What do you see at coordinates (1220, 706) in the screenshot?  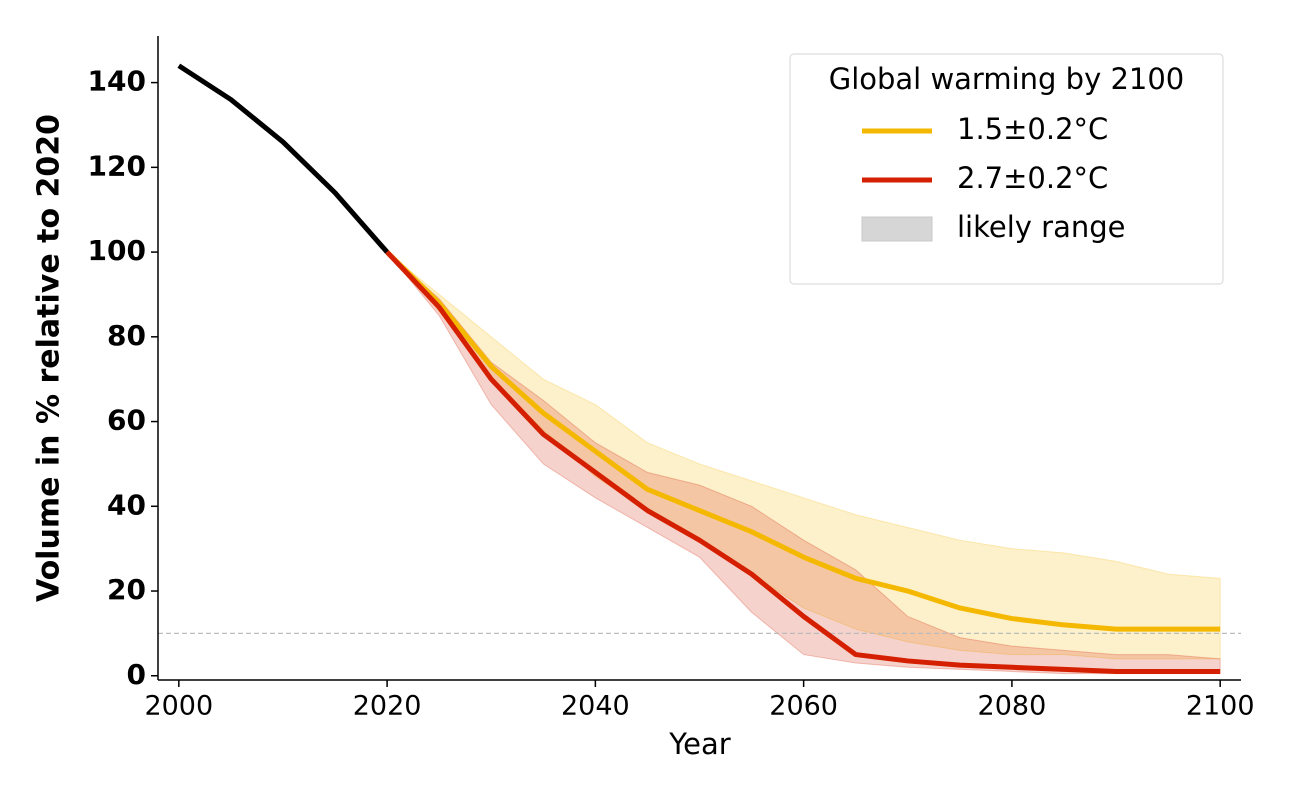 I see `x-tick-label: 2100` at bounding box center [1220, 706].